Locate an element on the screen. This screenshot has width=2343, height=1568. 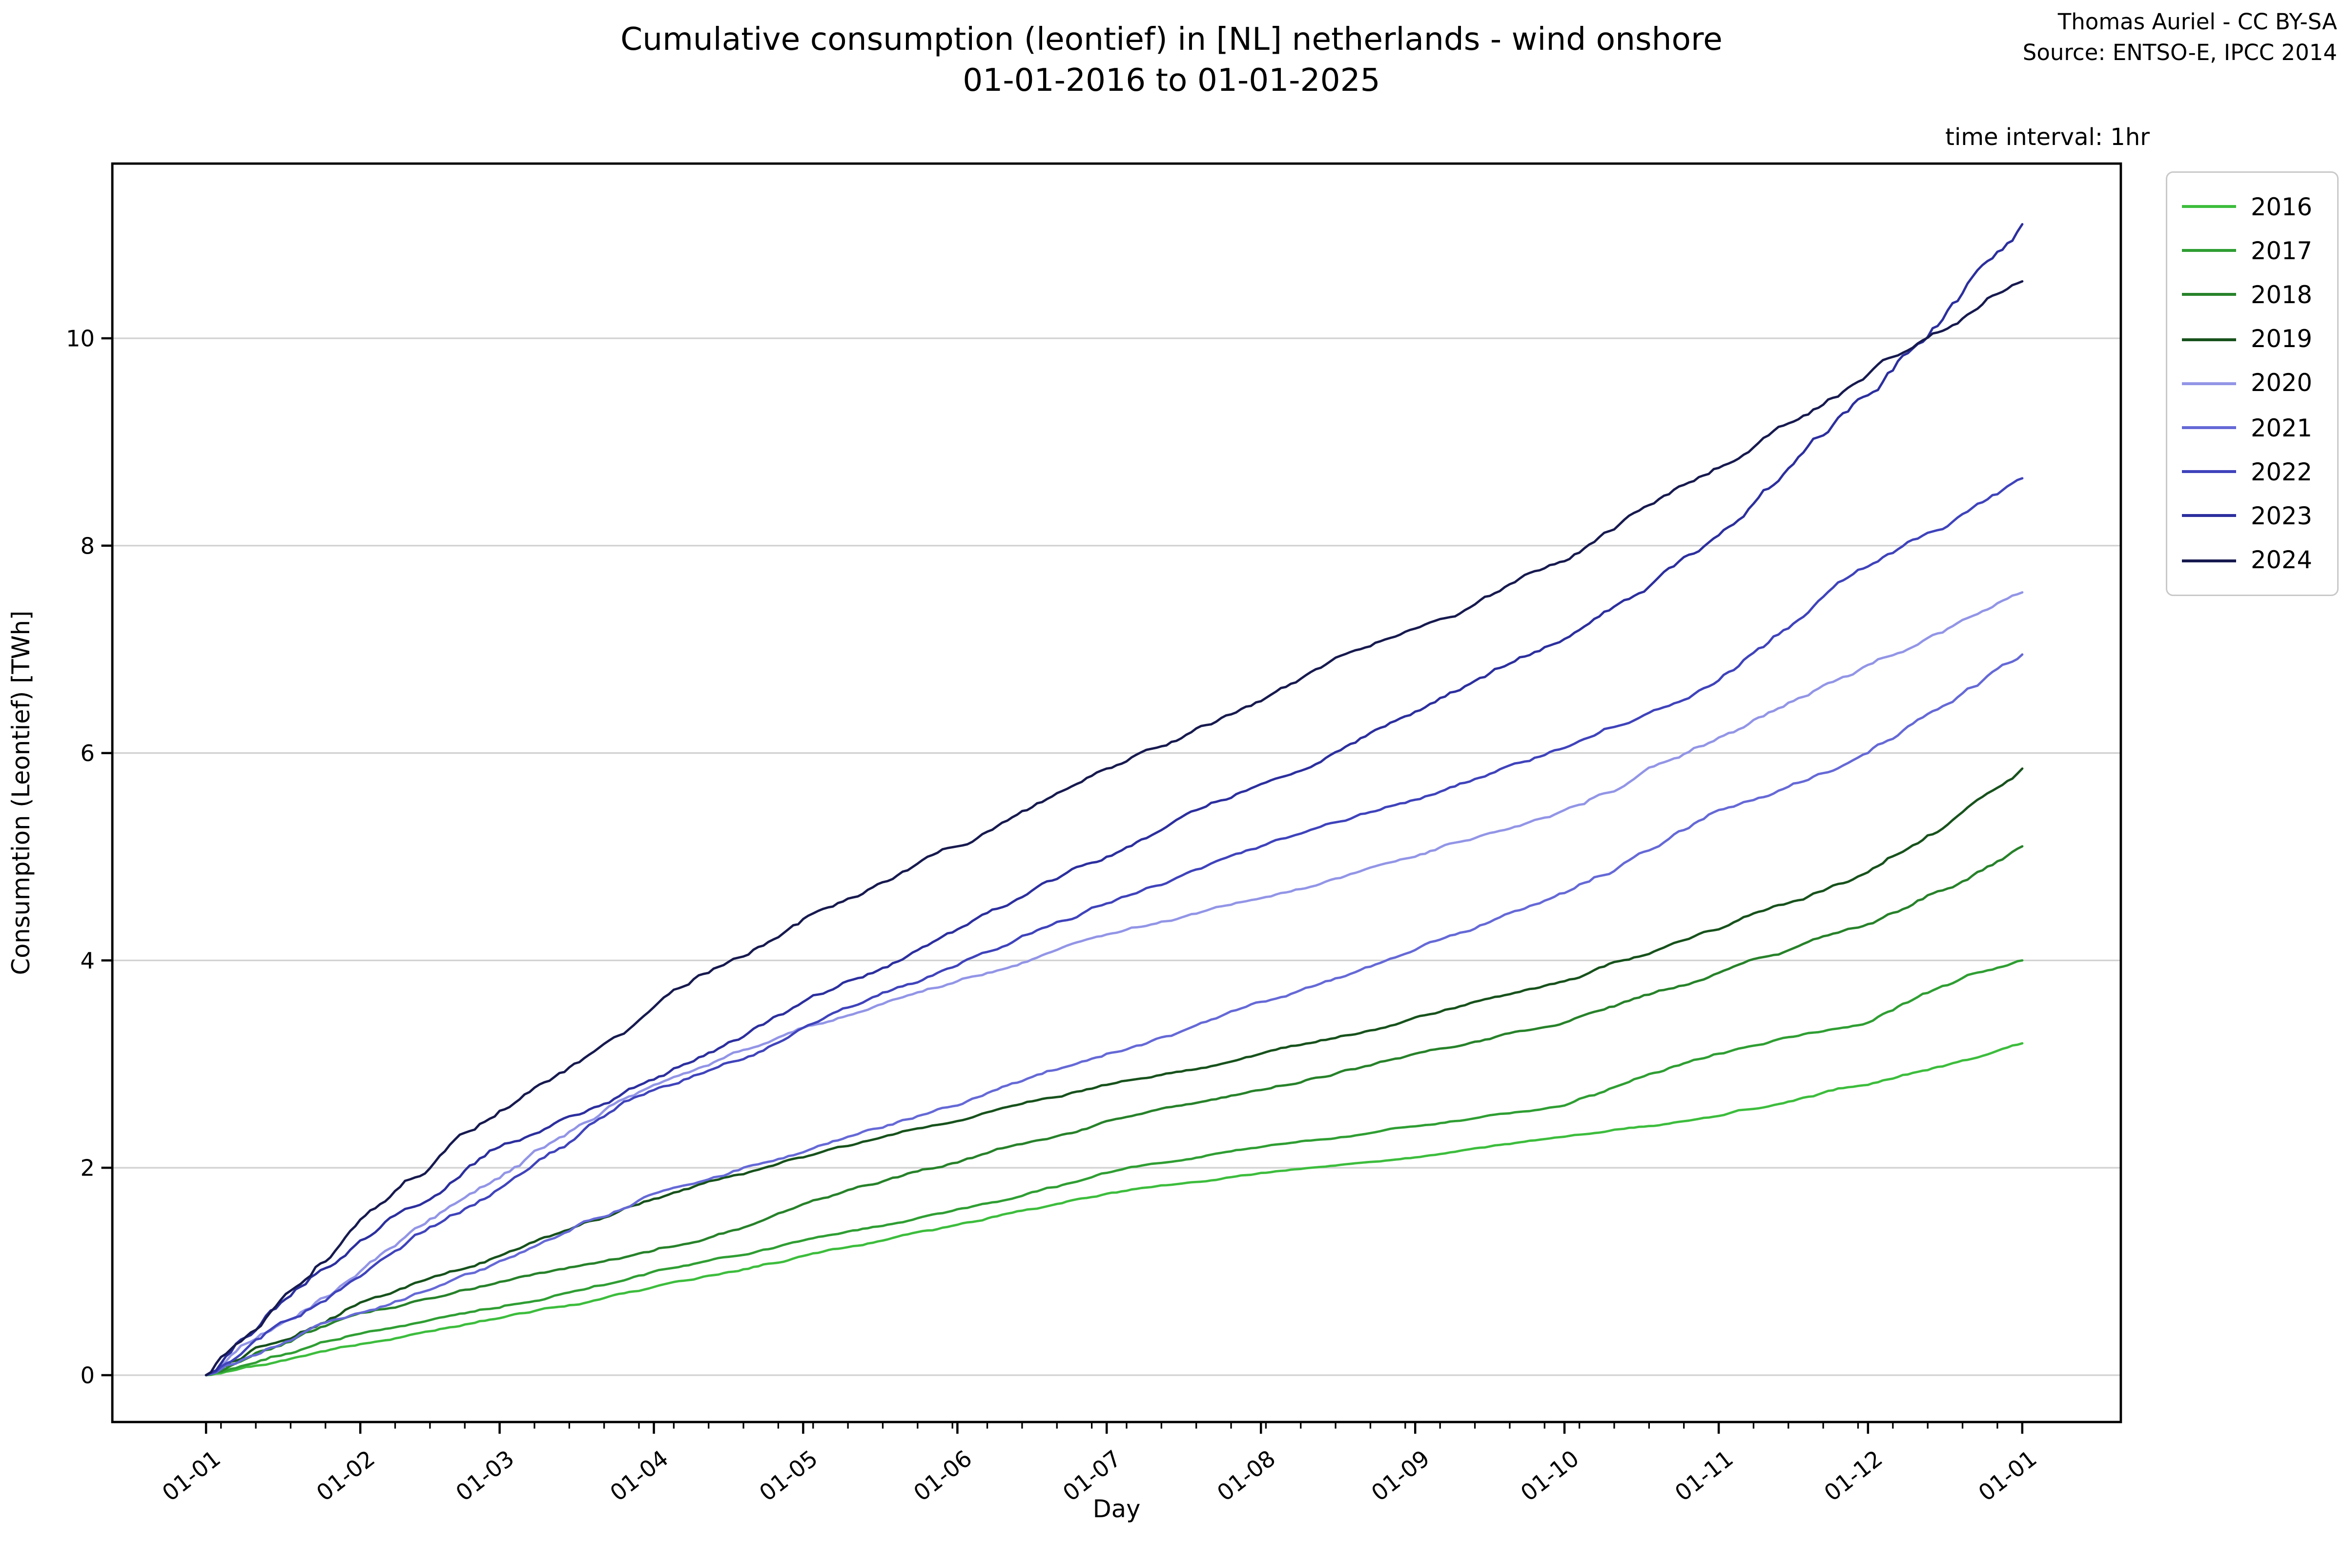
attribution-author: Thomas Auriel - CC BY-SA is located at coordinates (2197, 22).